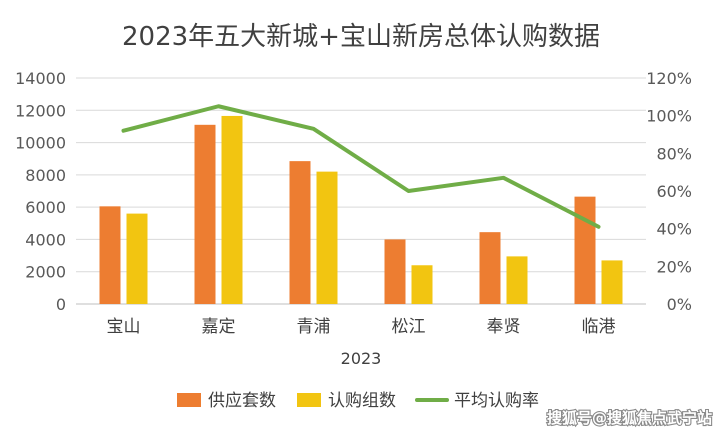 The width and height of the screenshot is (723, 432). What do you see at coordinates (409, 327) in the screenshot?
I see `x-tick-label: 松江` at bounding box center [409, 327].